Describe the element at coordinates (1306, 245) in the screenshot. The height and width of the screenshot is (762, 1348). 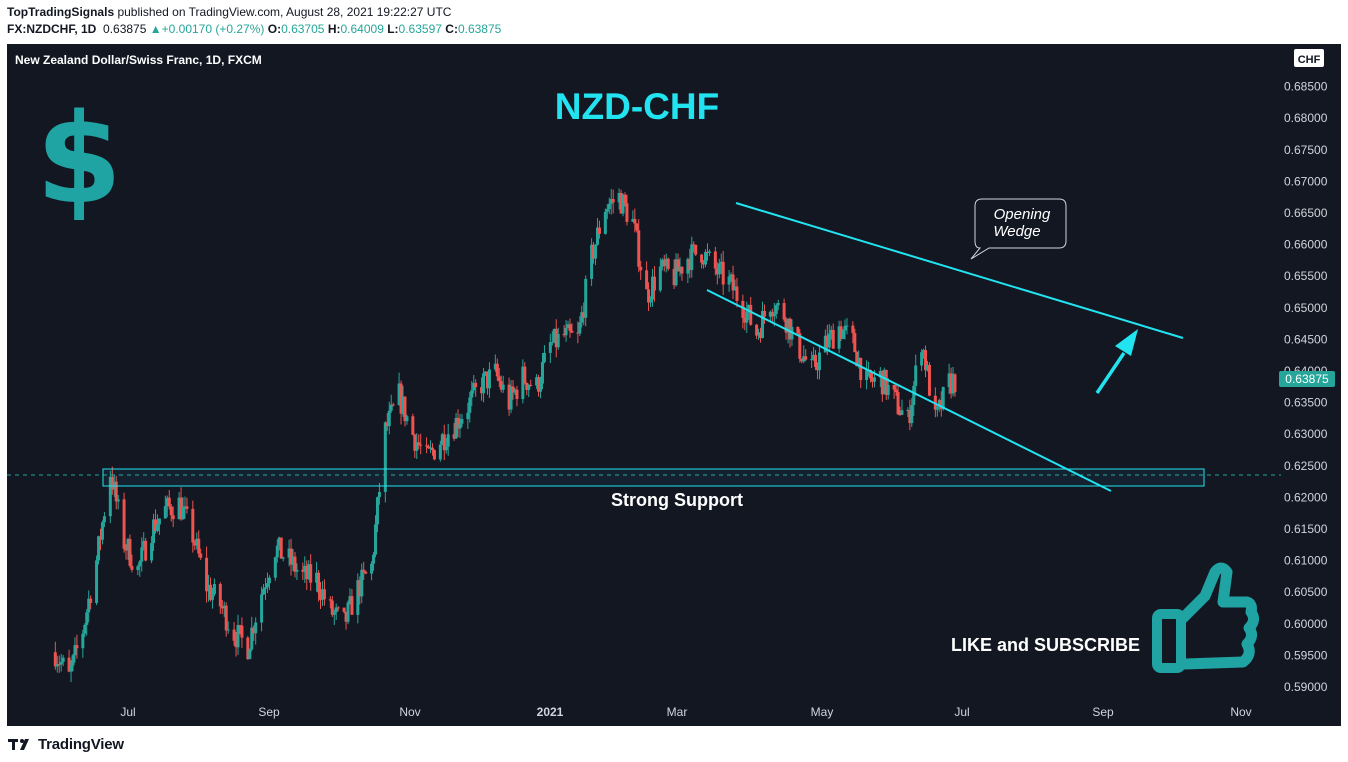
I see `y-tick-label: 0.66000` at that location.